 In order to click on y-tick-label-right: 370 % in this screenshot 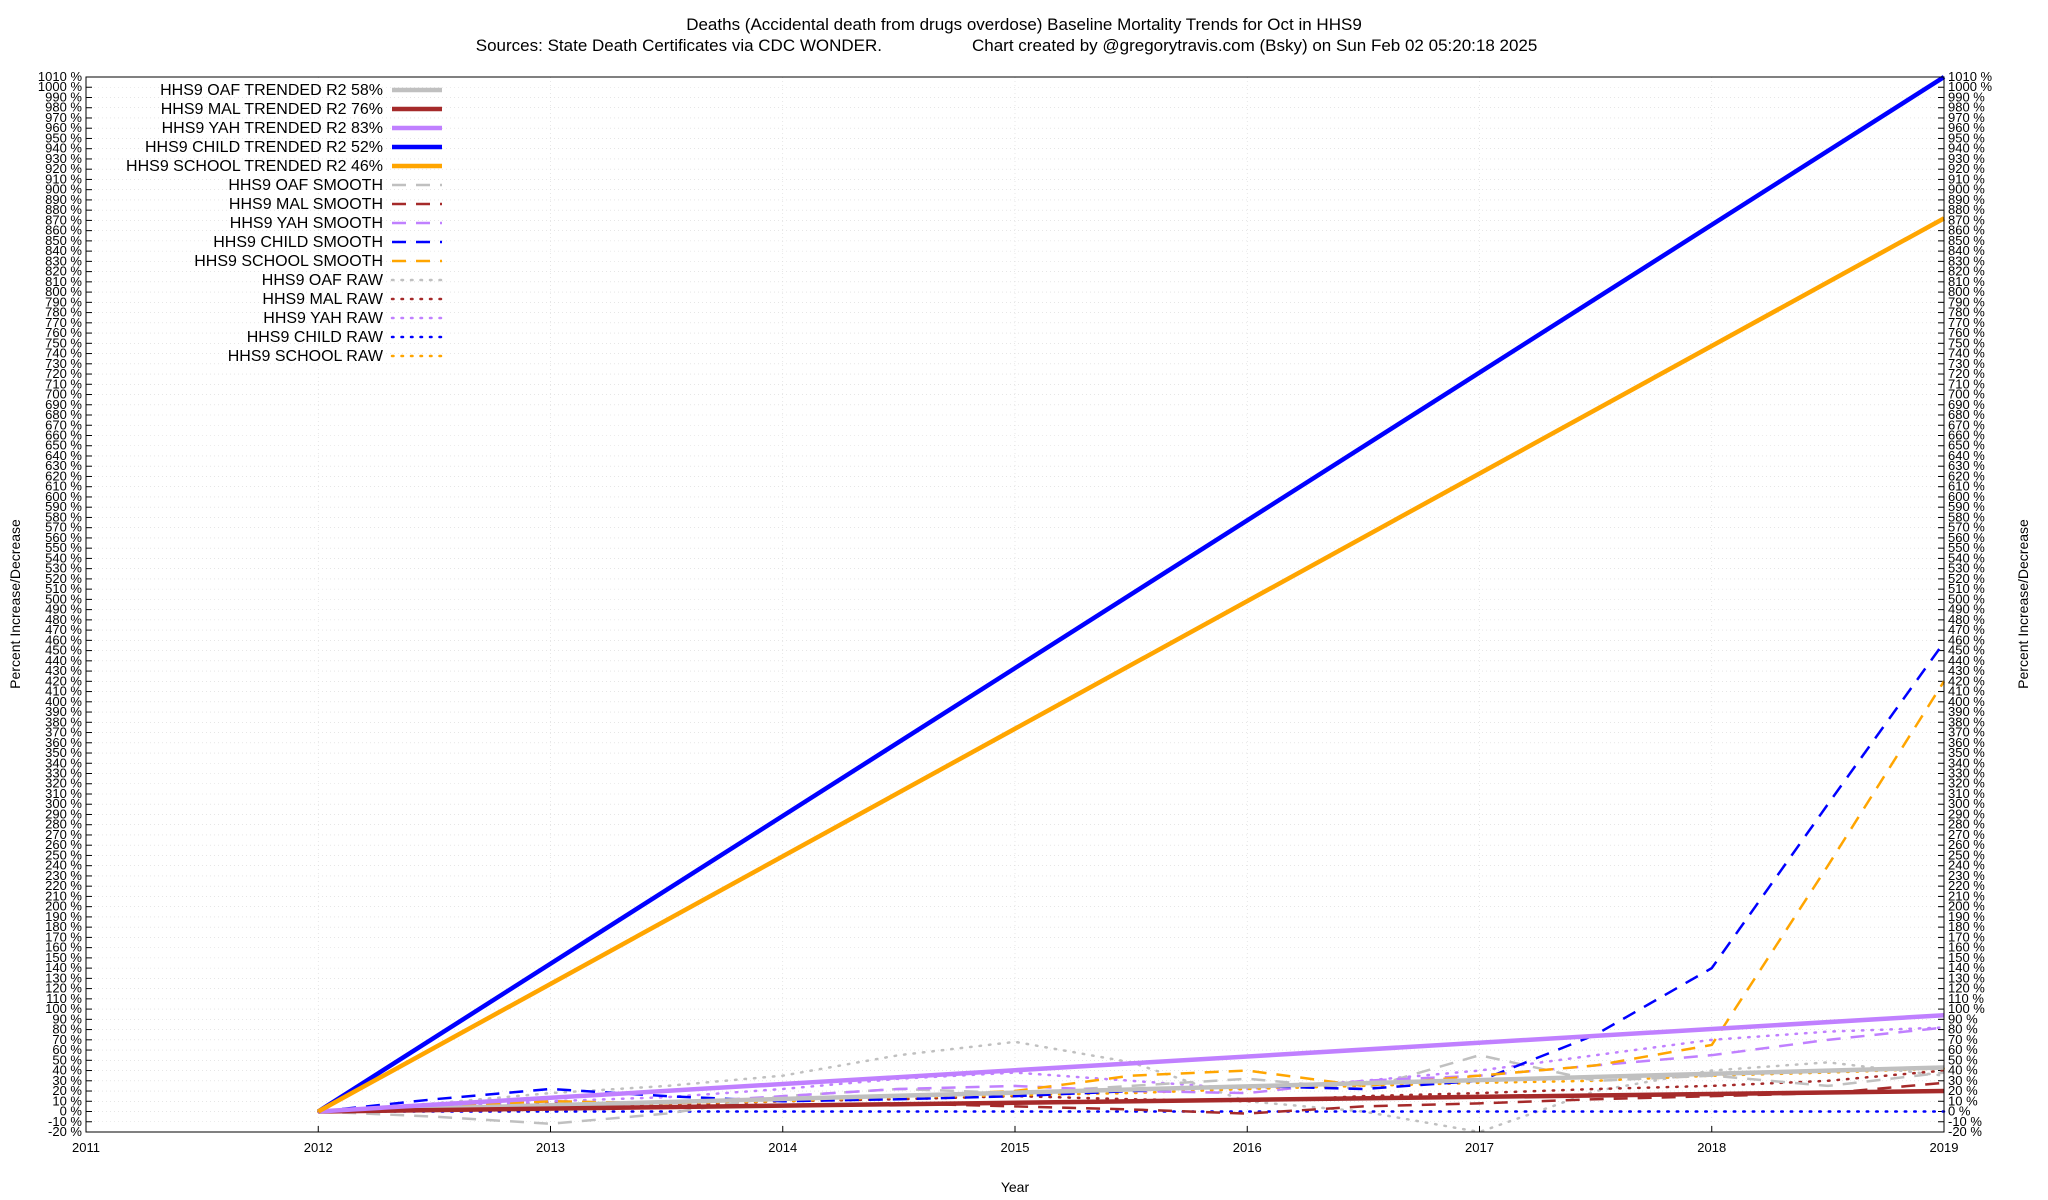, I will do `click(1966, 732)`.